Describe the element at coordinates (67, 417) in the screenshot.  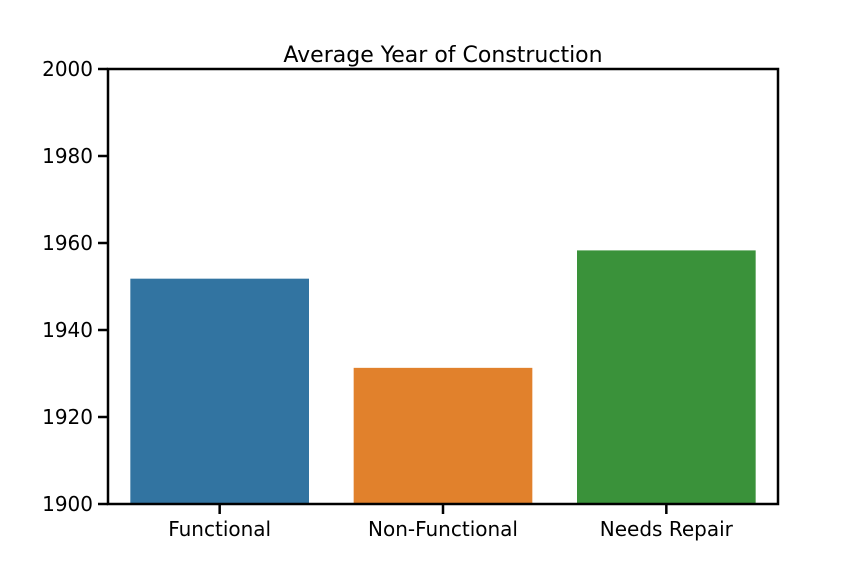
I see `y-tick-label: 1920` at that location.